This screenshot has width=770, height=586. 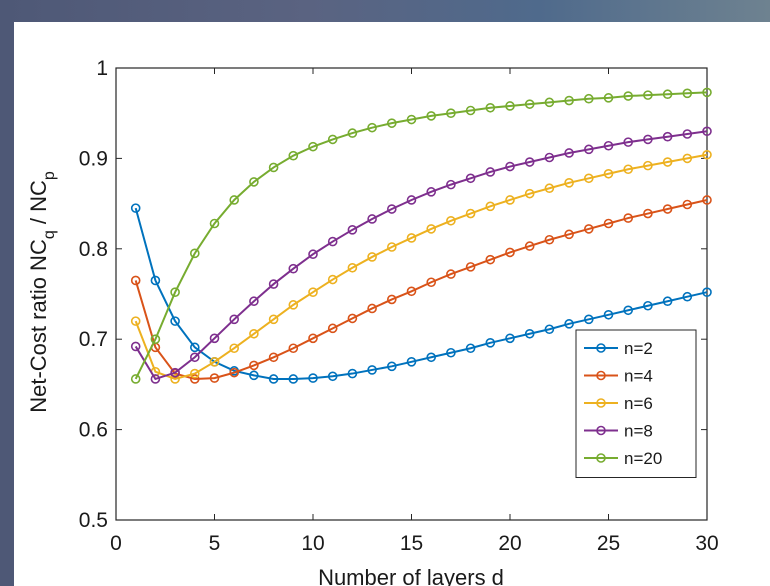 I want to click on y-tick-label: 0.6, so click(x=93, y=430).